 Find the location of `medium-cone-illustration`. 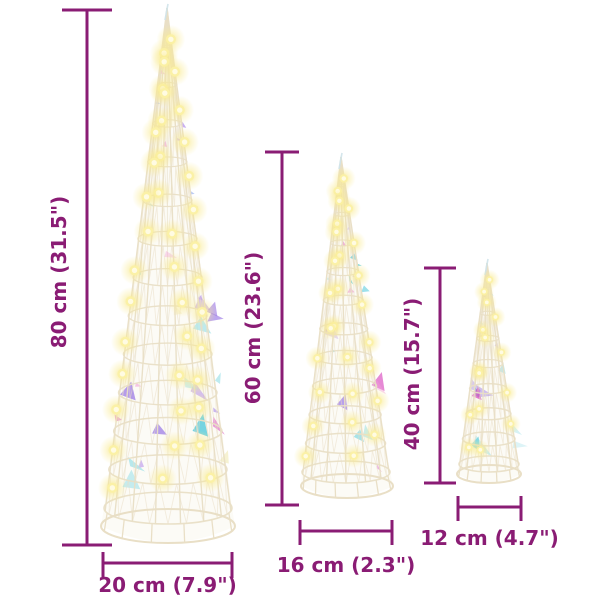

medium-cone-illustration is located at coordinates (343, 325).